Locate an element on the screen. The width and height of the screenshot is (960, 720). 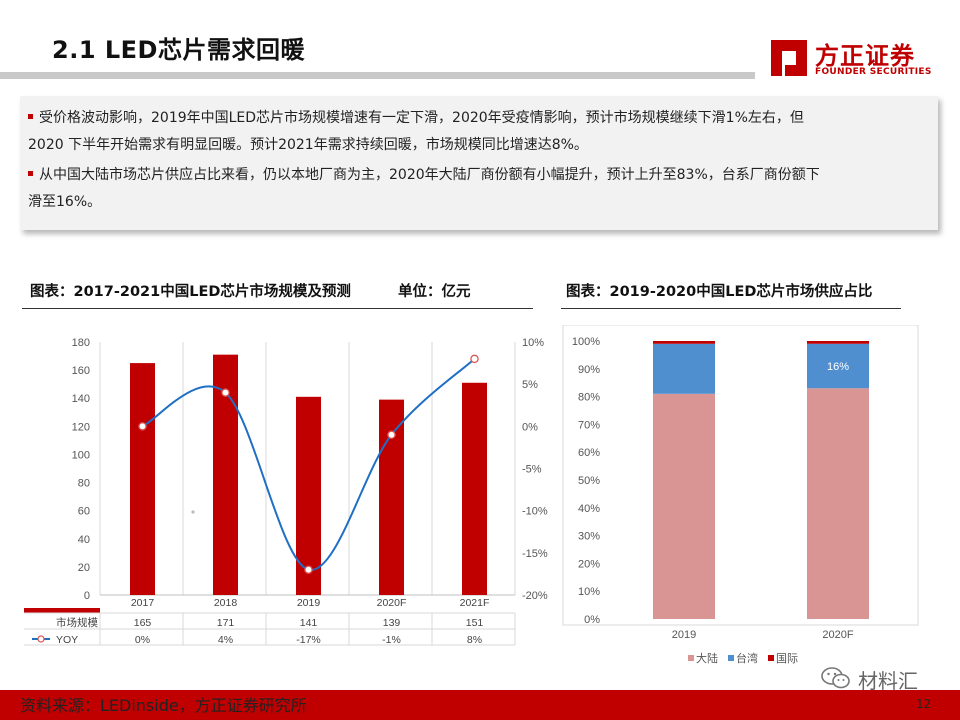
table-cell-value: 165 is located at coordinates (143, 623).